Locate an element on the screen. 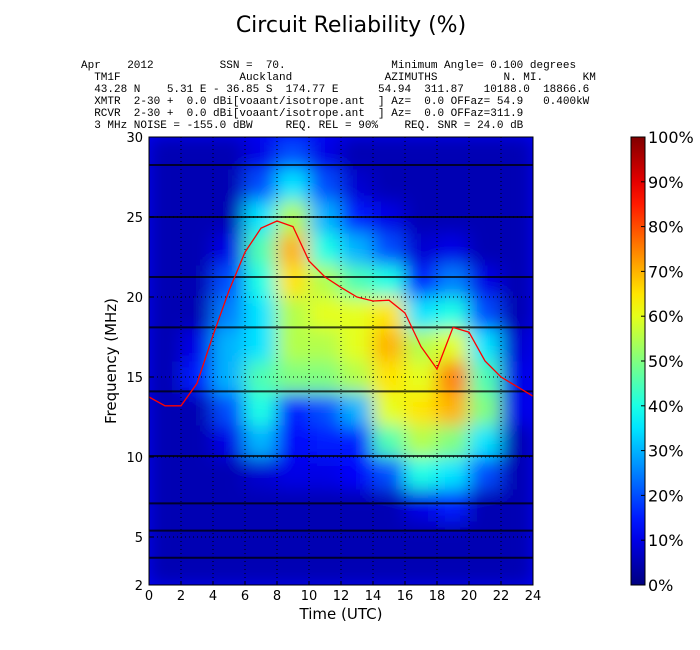  x-tick-label: 24 is located at coordinates (533, 596).